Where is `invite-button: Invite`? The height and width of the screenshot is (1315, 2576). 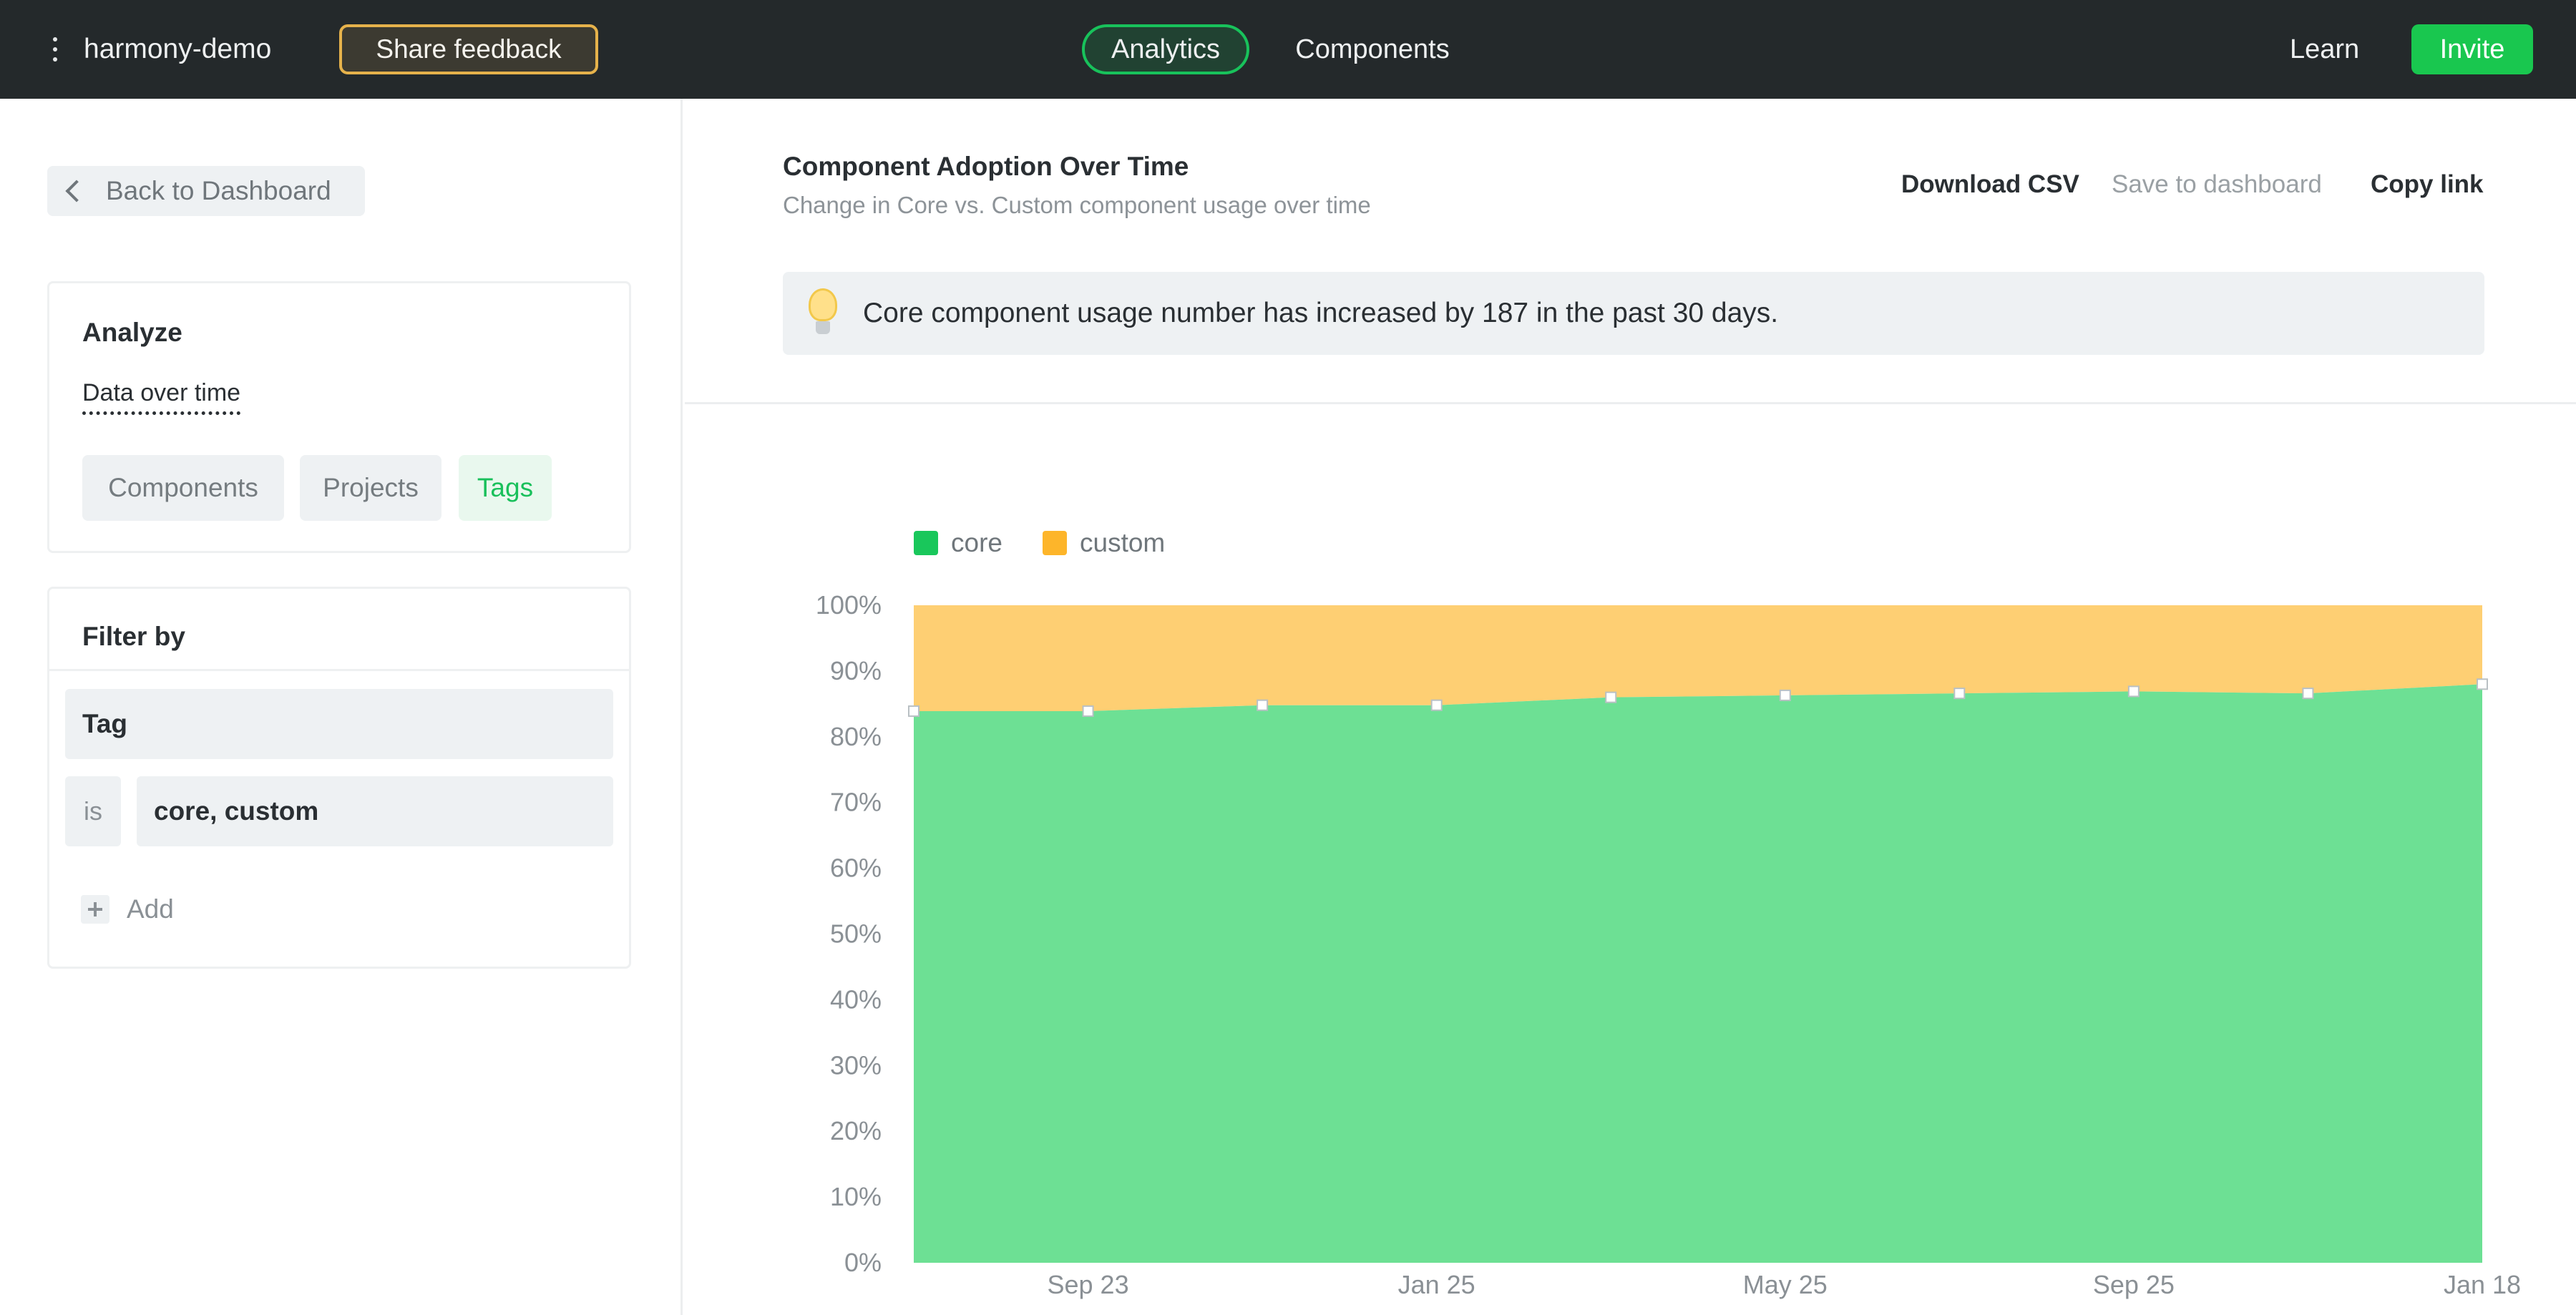
invite-button: Invite is located at coordinates (2472, 49).